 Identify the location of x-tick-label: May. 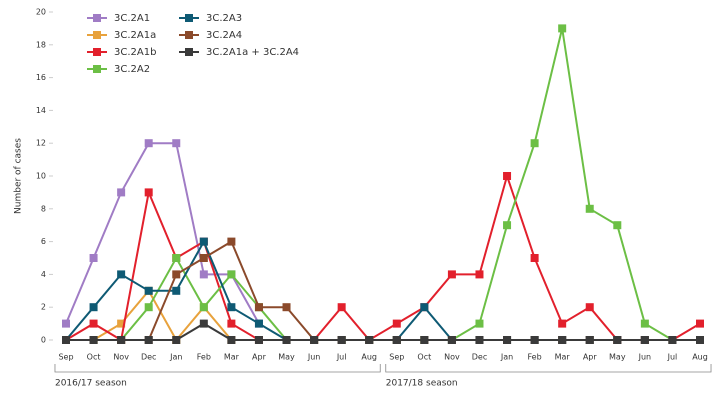
(286, 357).